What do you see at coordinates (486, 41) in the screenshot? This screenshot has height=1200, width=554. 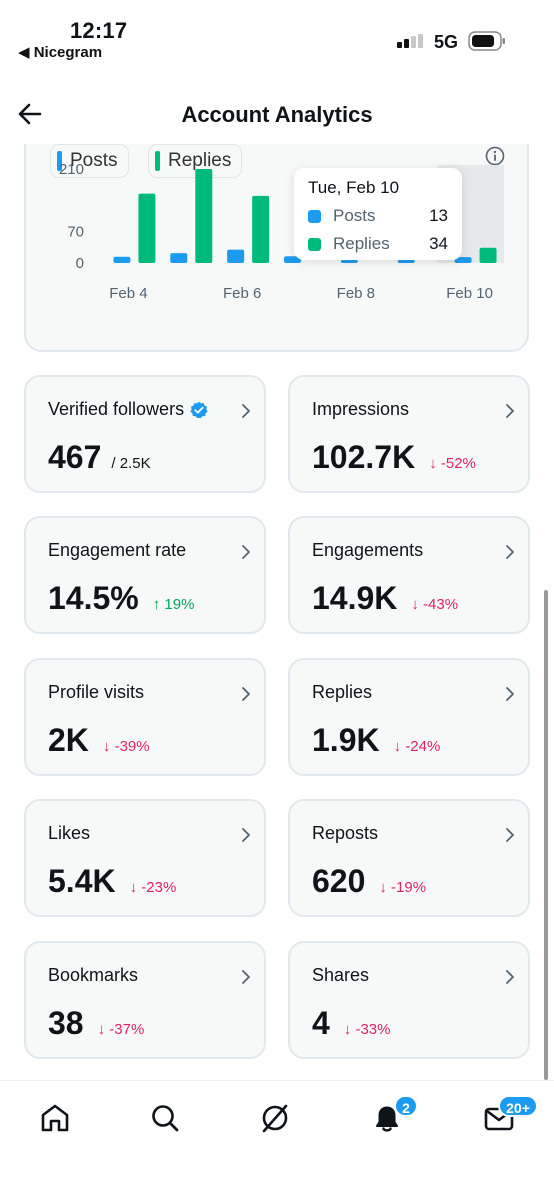 I see `battery-icon` at bounding box center [486, 41].